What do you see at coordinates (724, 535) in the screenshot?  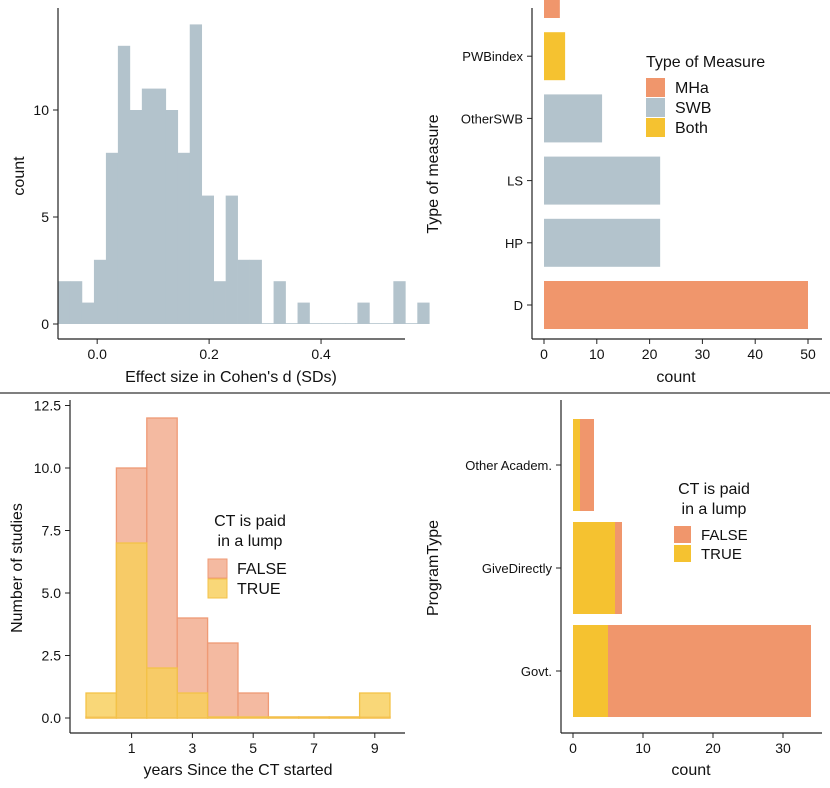 I see `program-legend-label: FALSE` at bounding box center [724, 535].